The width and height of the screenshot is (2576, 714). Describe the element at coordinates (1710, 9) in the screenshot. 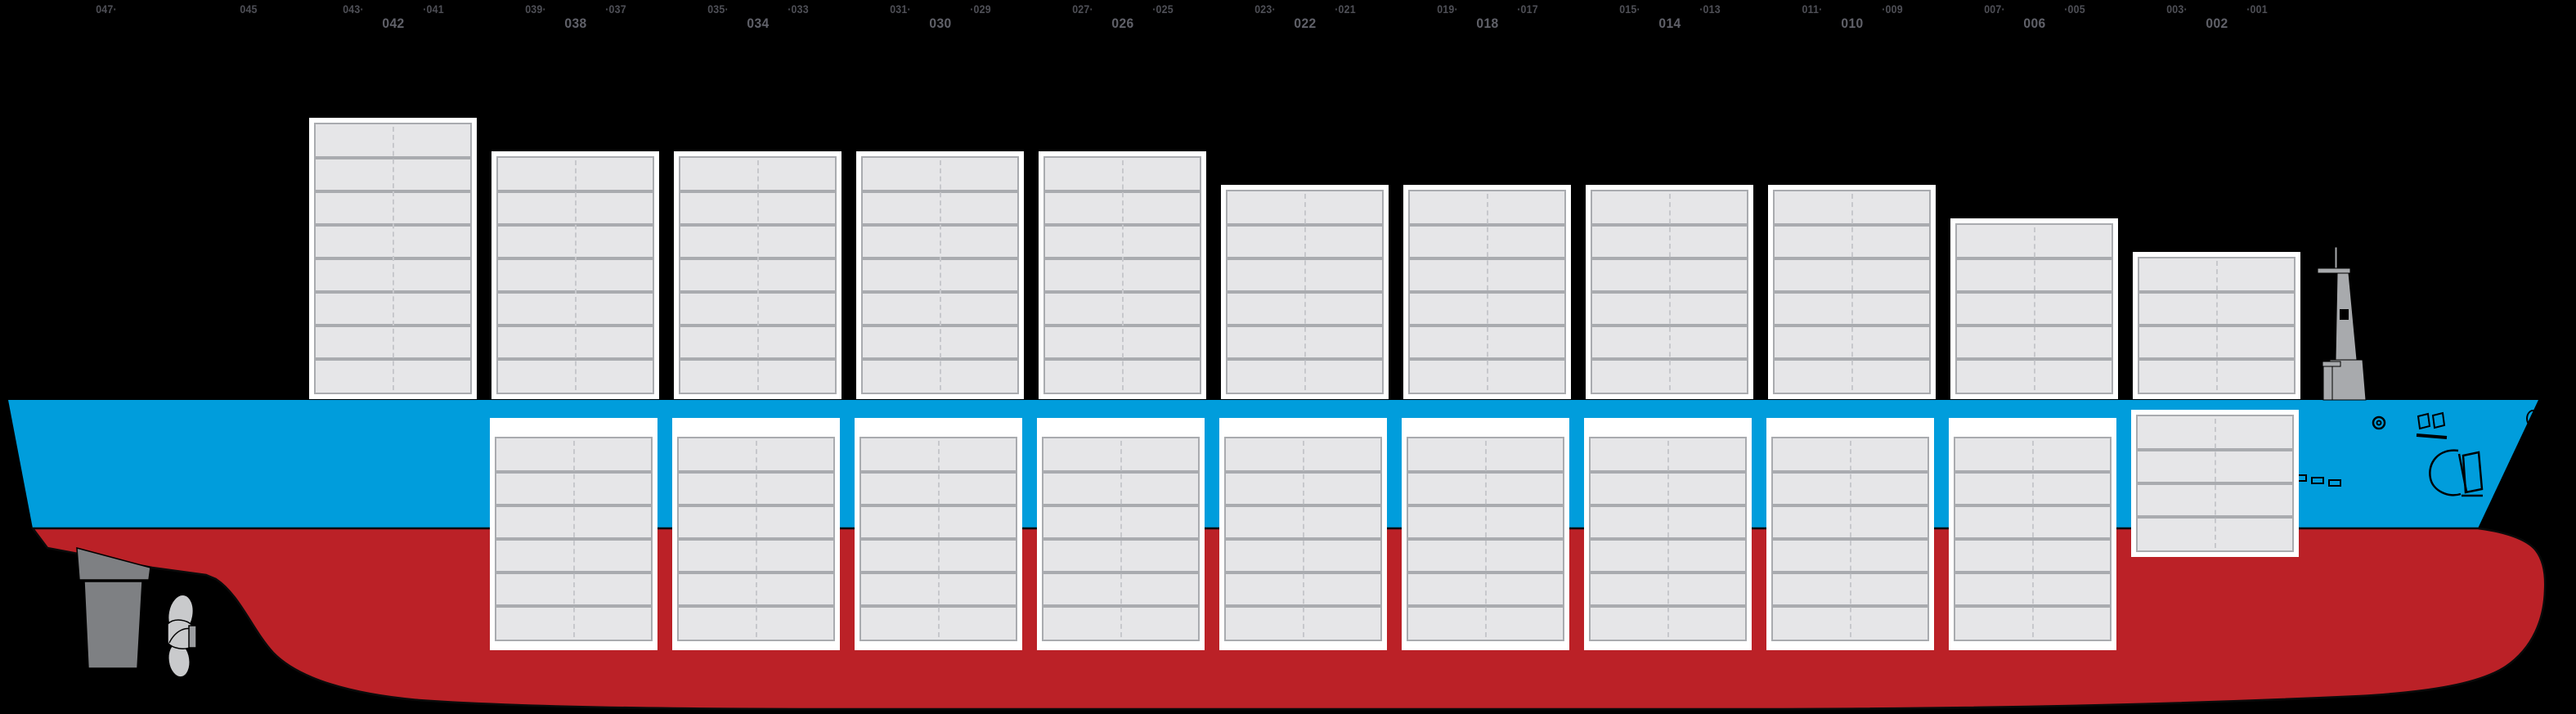

I see `bay-label-013: ·013` at that location.